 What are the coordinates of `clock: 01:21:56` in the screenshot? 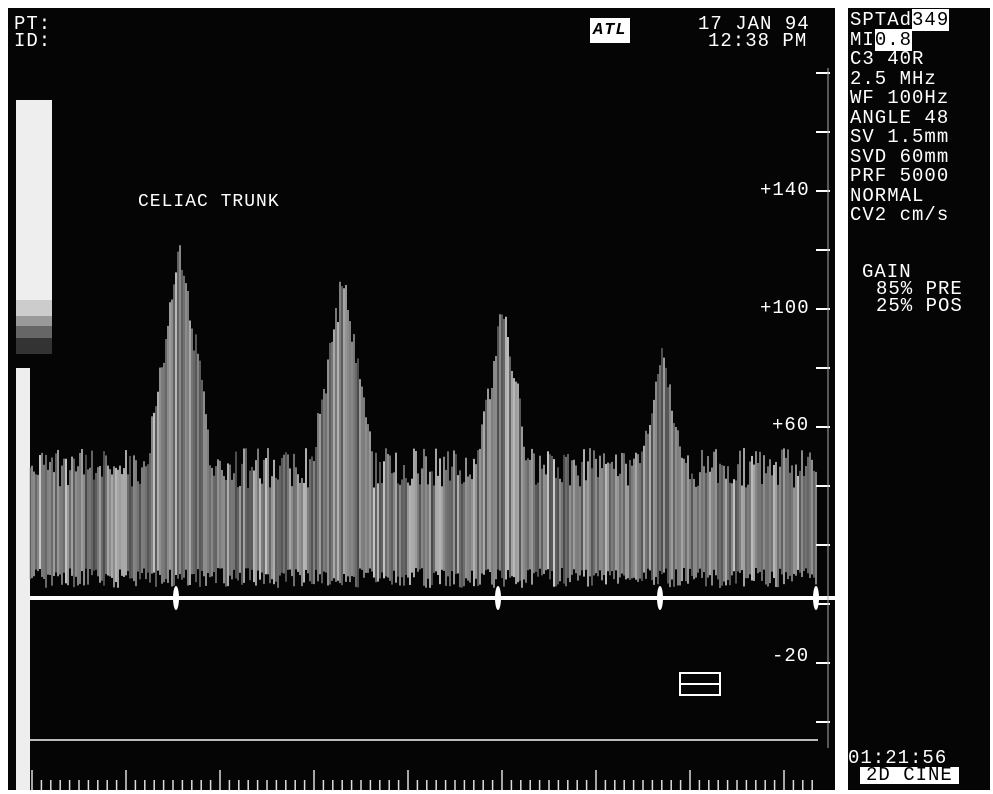 It's located at (898, 758).